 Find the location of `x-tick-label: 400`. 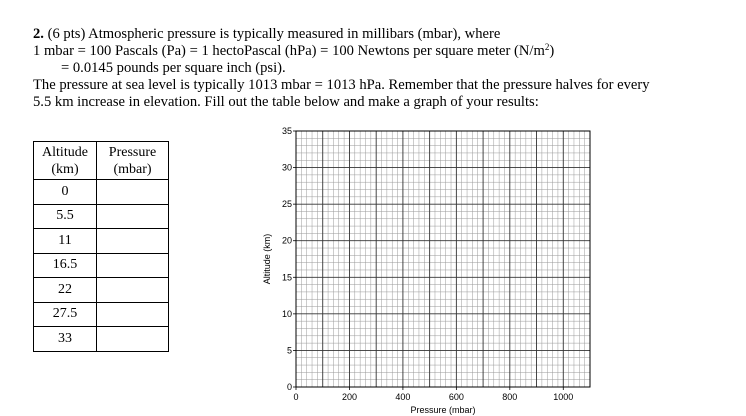

x-tick-label: 400 is located at coordinates (402, 397).